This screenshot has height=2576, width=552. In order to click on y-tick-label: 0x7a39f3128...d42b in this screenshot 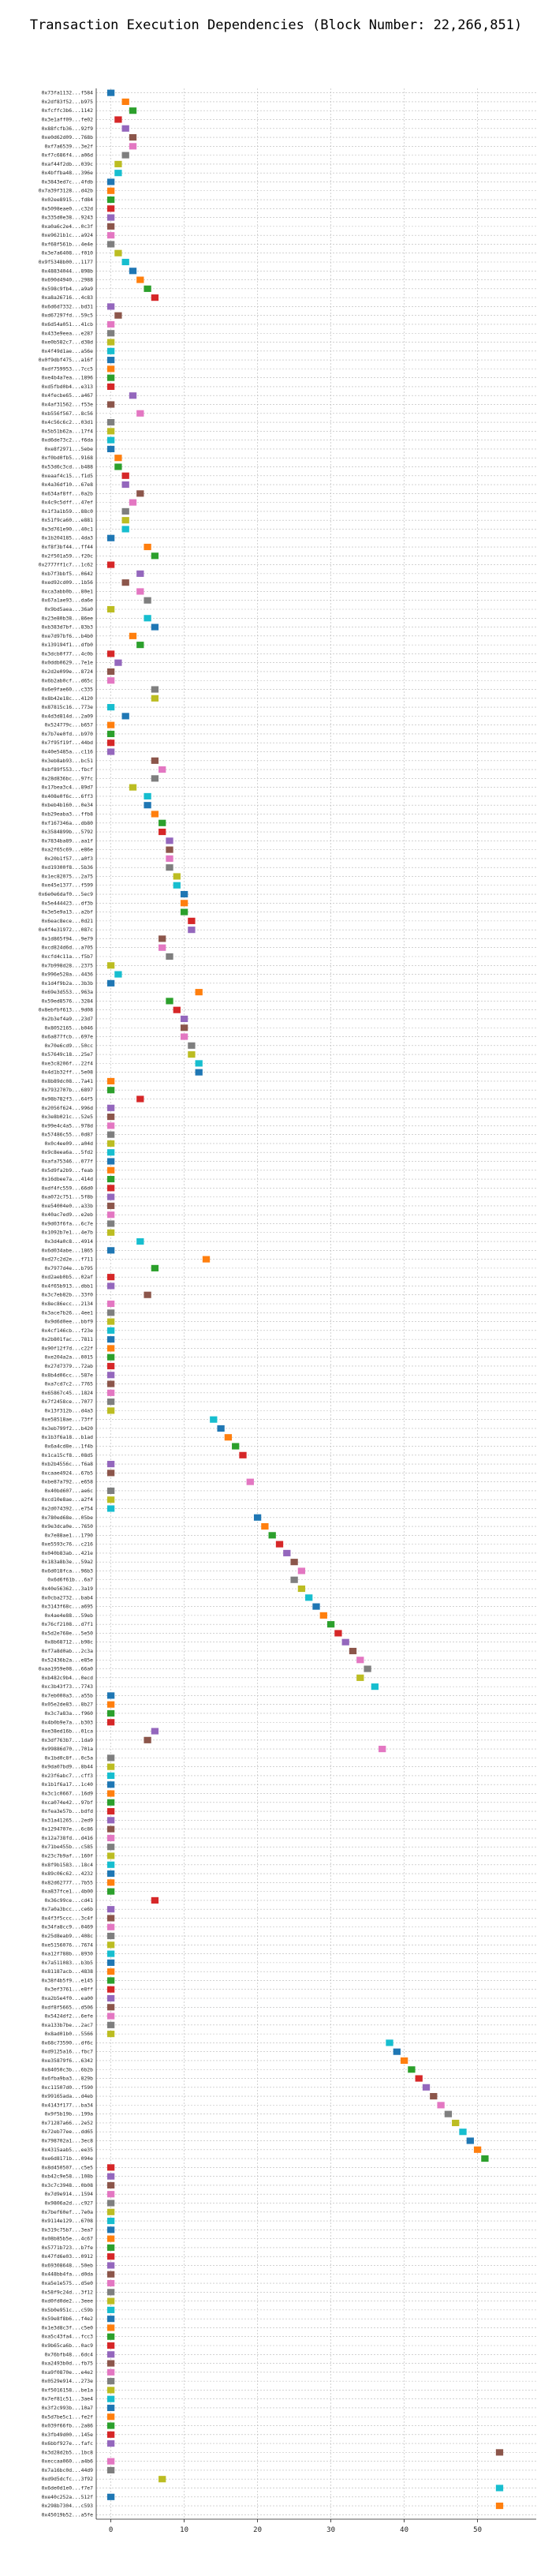, I will do `click(66, 191)`.